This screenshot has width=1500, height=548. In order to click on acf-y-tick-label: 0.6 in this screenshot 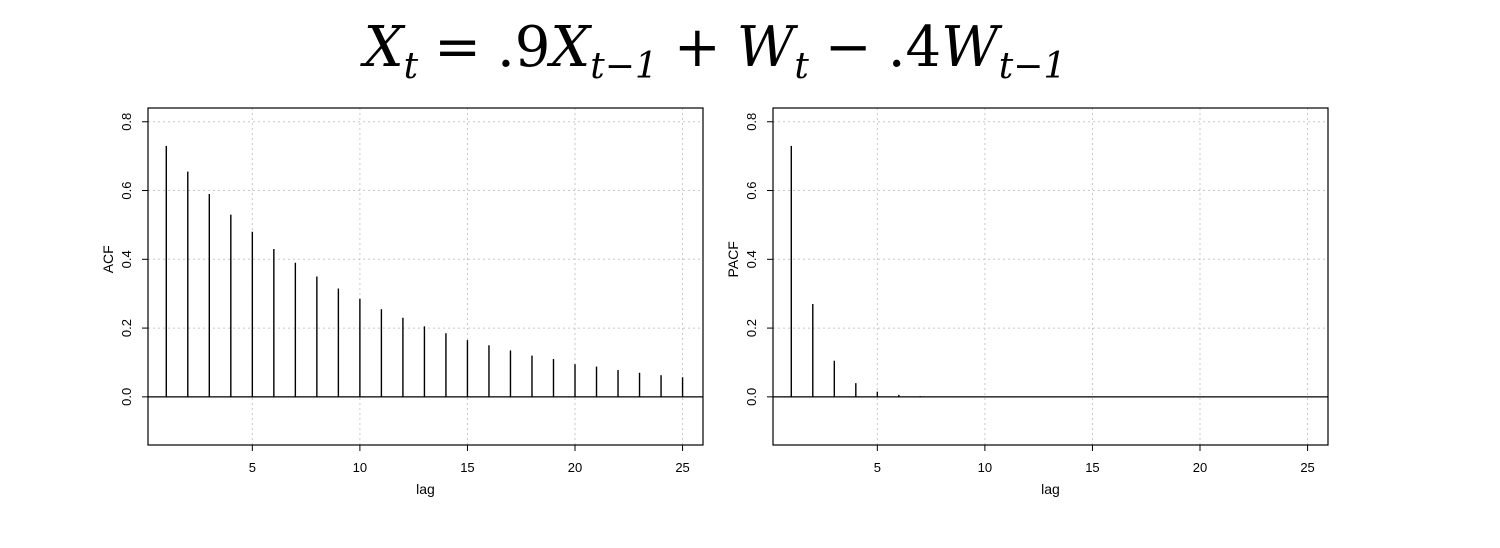, I will do `click(126, 190)`.